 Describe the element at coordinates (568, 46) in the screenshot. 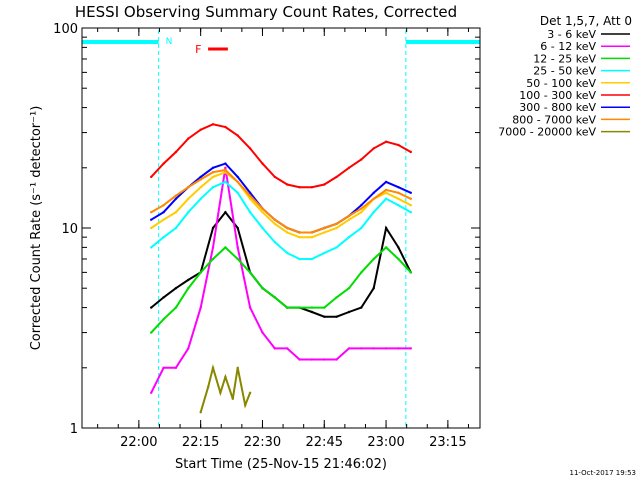

I see `legend-label-1: 6 - 12 keV` at that location.